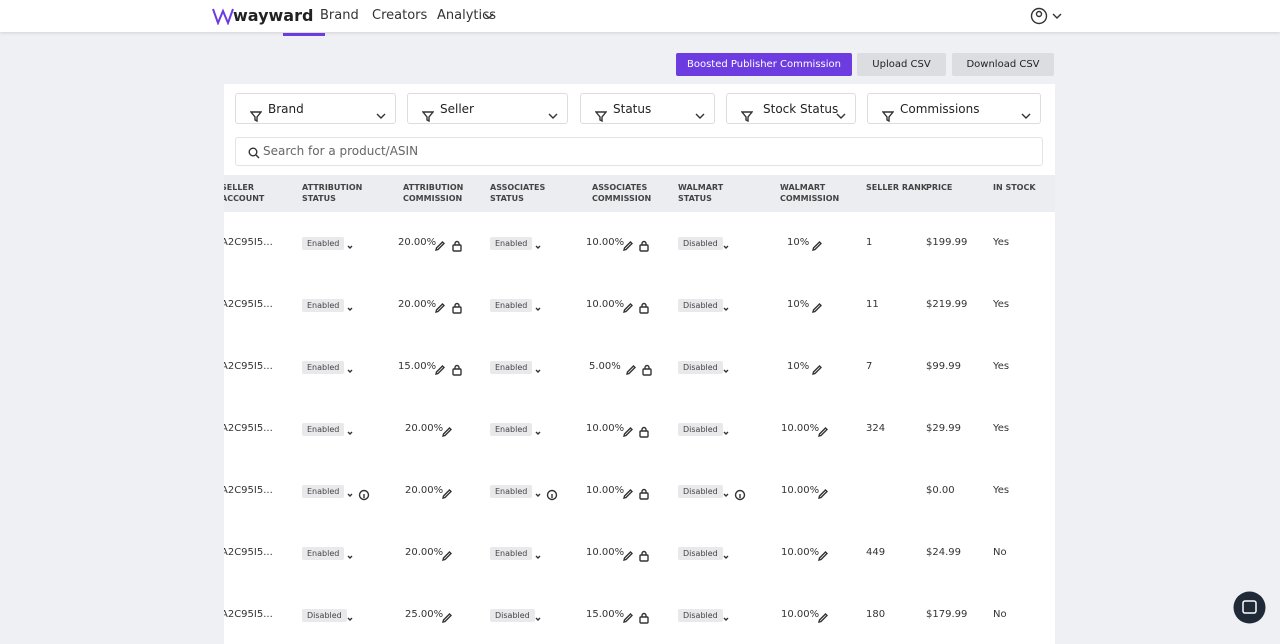 This screenshot has width=1280, height=644. What do you see at coordinates (791, 108) in the screenshot?
I see `filter-dropdown: Stock Status` at bounding box center [791, 108].